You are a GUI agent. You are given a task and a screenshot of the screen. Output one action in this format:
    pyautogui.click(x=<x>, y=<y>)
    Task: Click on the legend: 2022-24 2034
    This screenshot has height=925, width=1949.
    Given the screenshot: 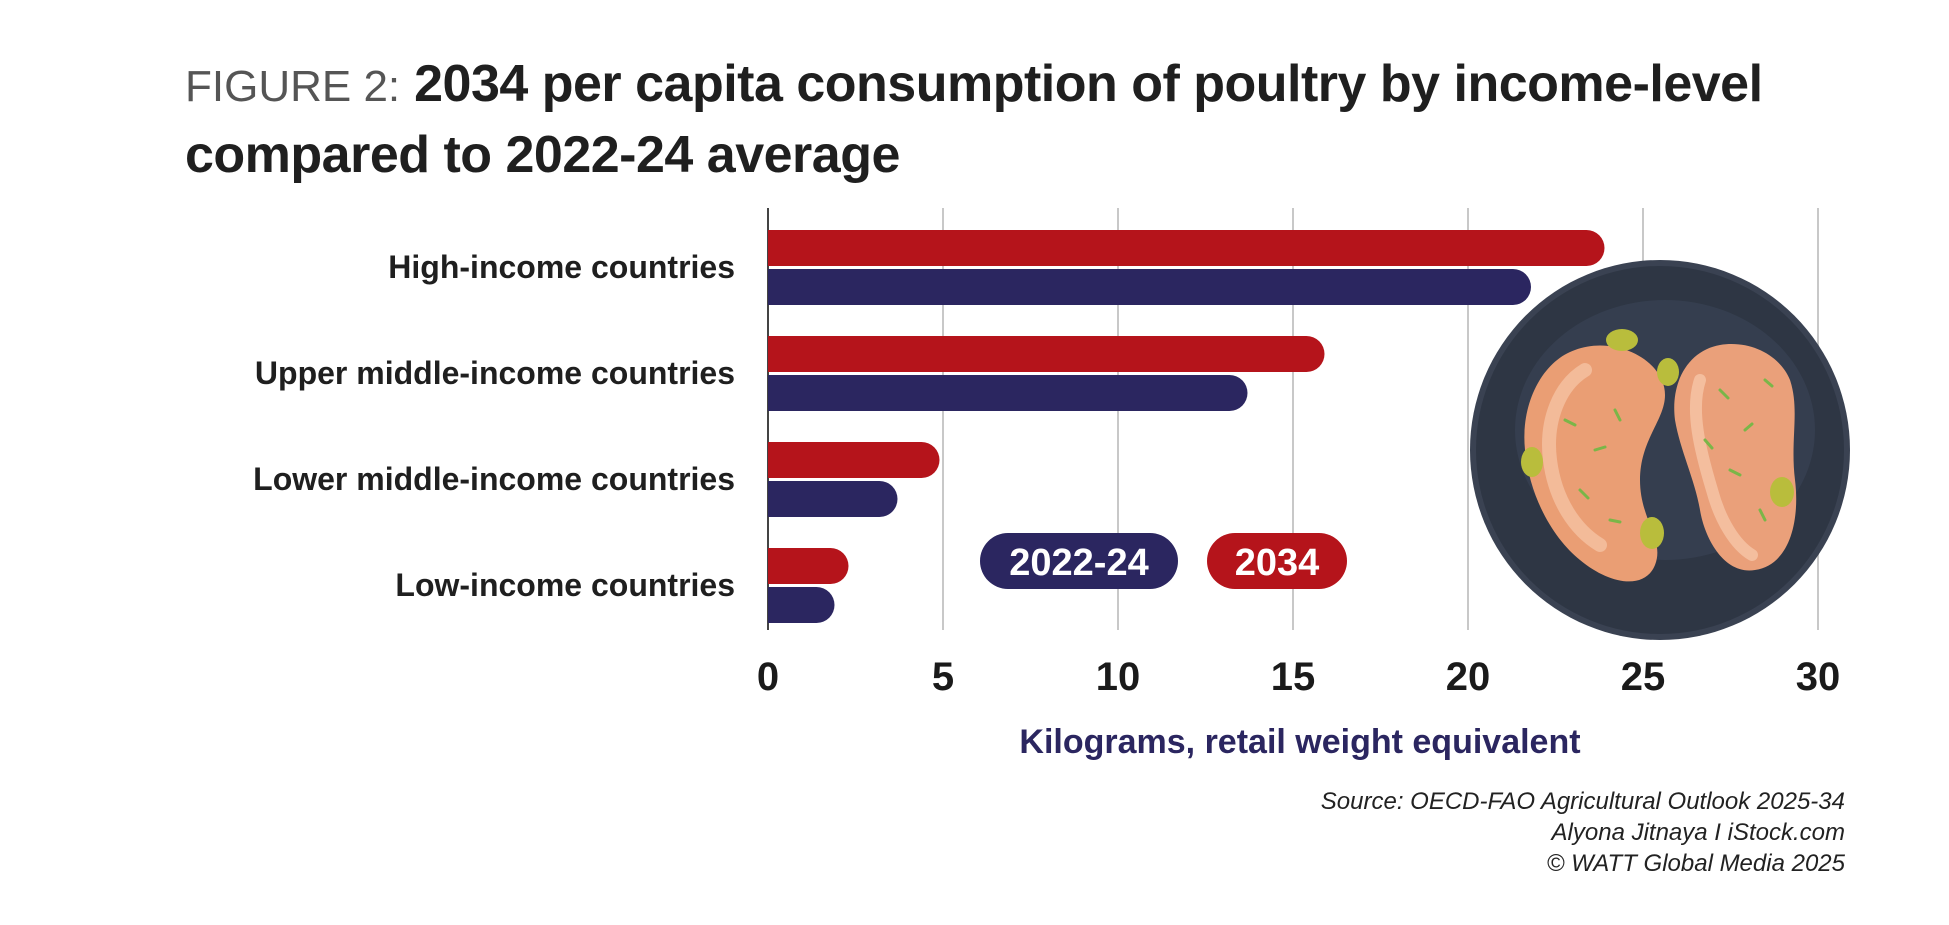 What is the action you would take?
    pyautogui.click(x=1163, y=561)
    